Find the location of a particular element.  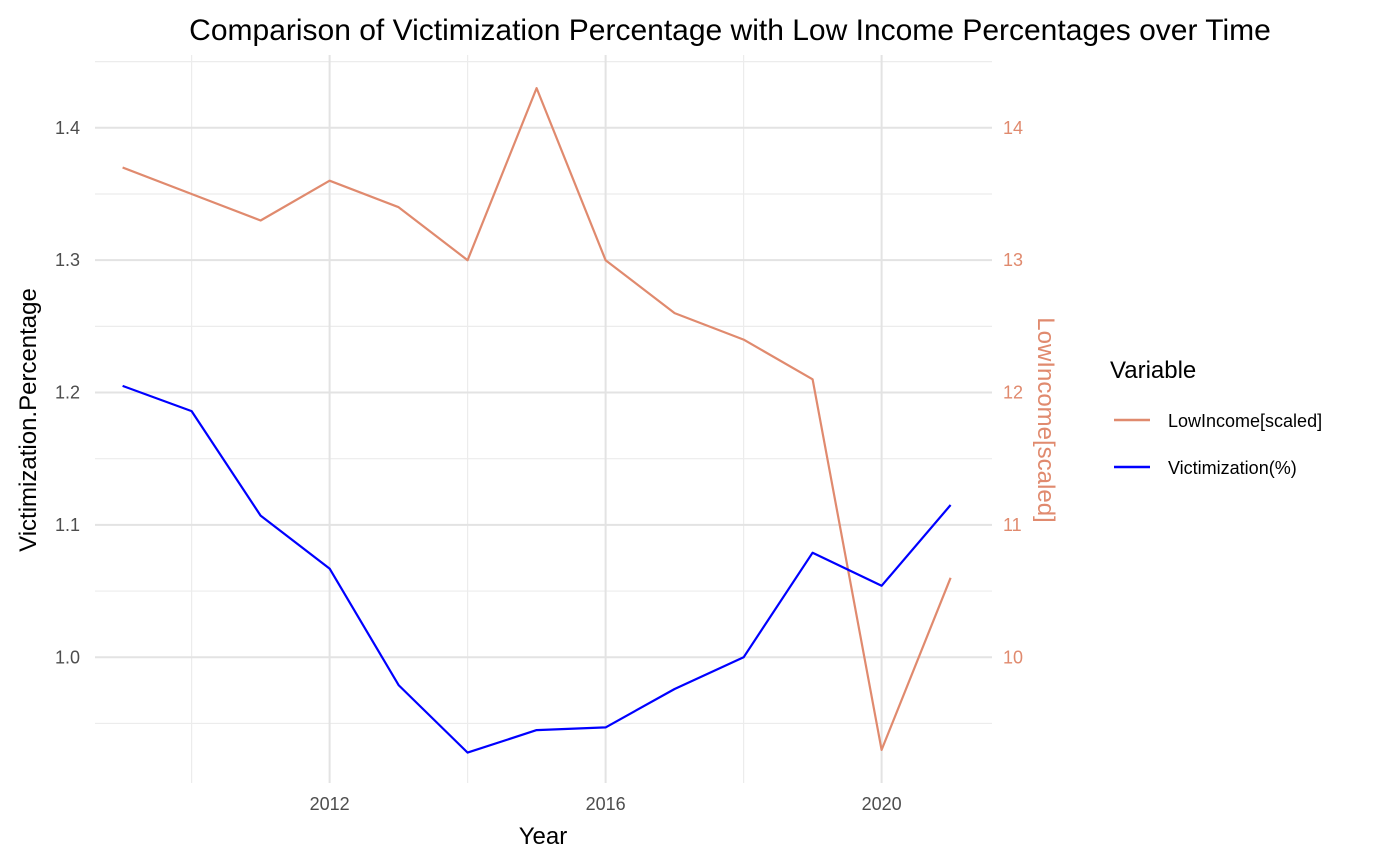

legend-label: Victimization(%) is located at coordinates (1232, 468).